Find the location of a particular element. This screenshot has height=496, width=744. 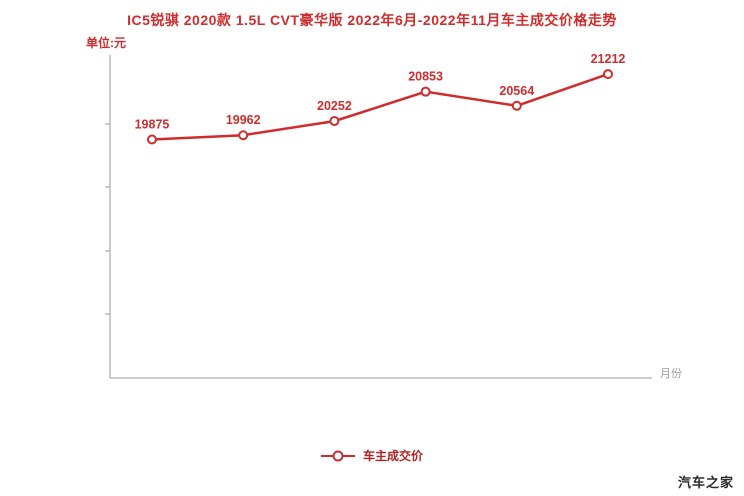

legend-label: 车主成交价 is located at coordinates (392, 456).